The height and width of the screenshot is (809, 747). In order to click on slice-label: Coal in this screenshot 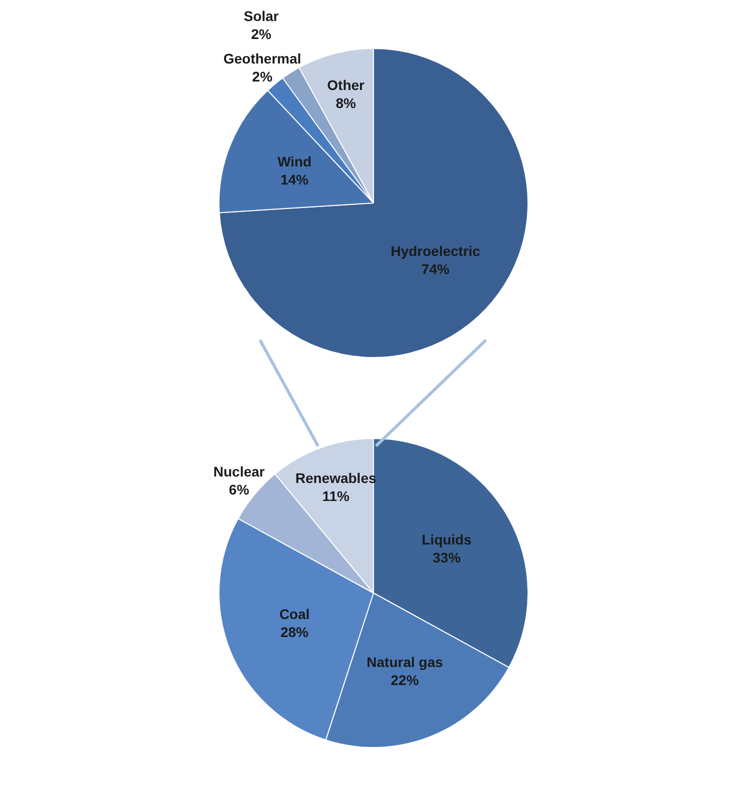, I will do `click(294, 614)`.